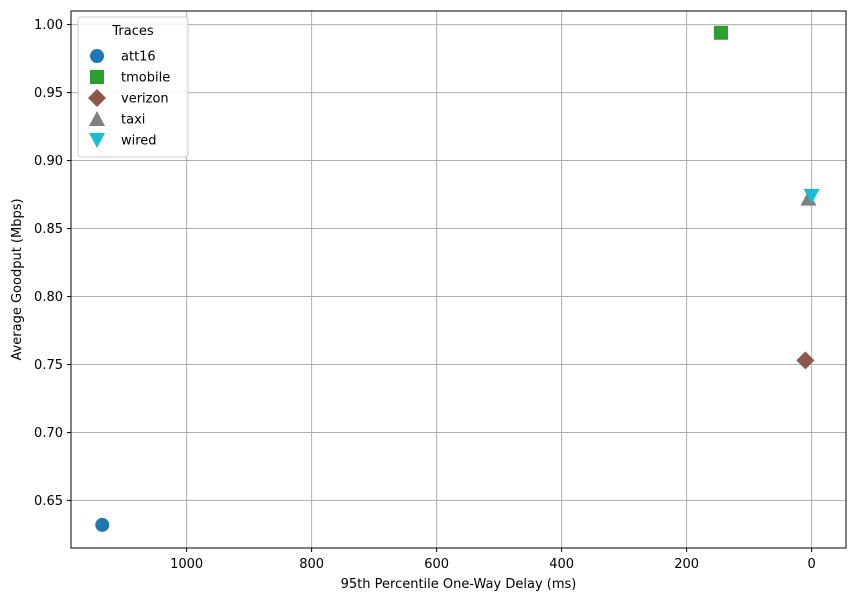 The width and height of the screenshot is (855, 602). I want to click on y-tick-label: 0.85, so click(48, 229).